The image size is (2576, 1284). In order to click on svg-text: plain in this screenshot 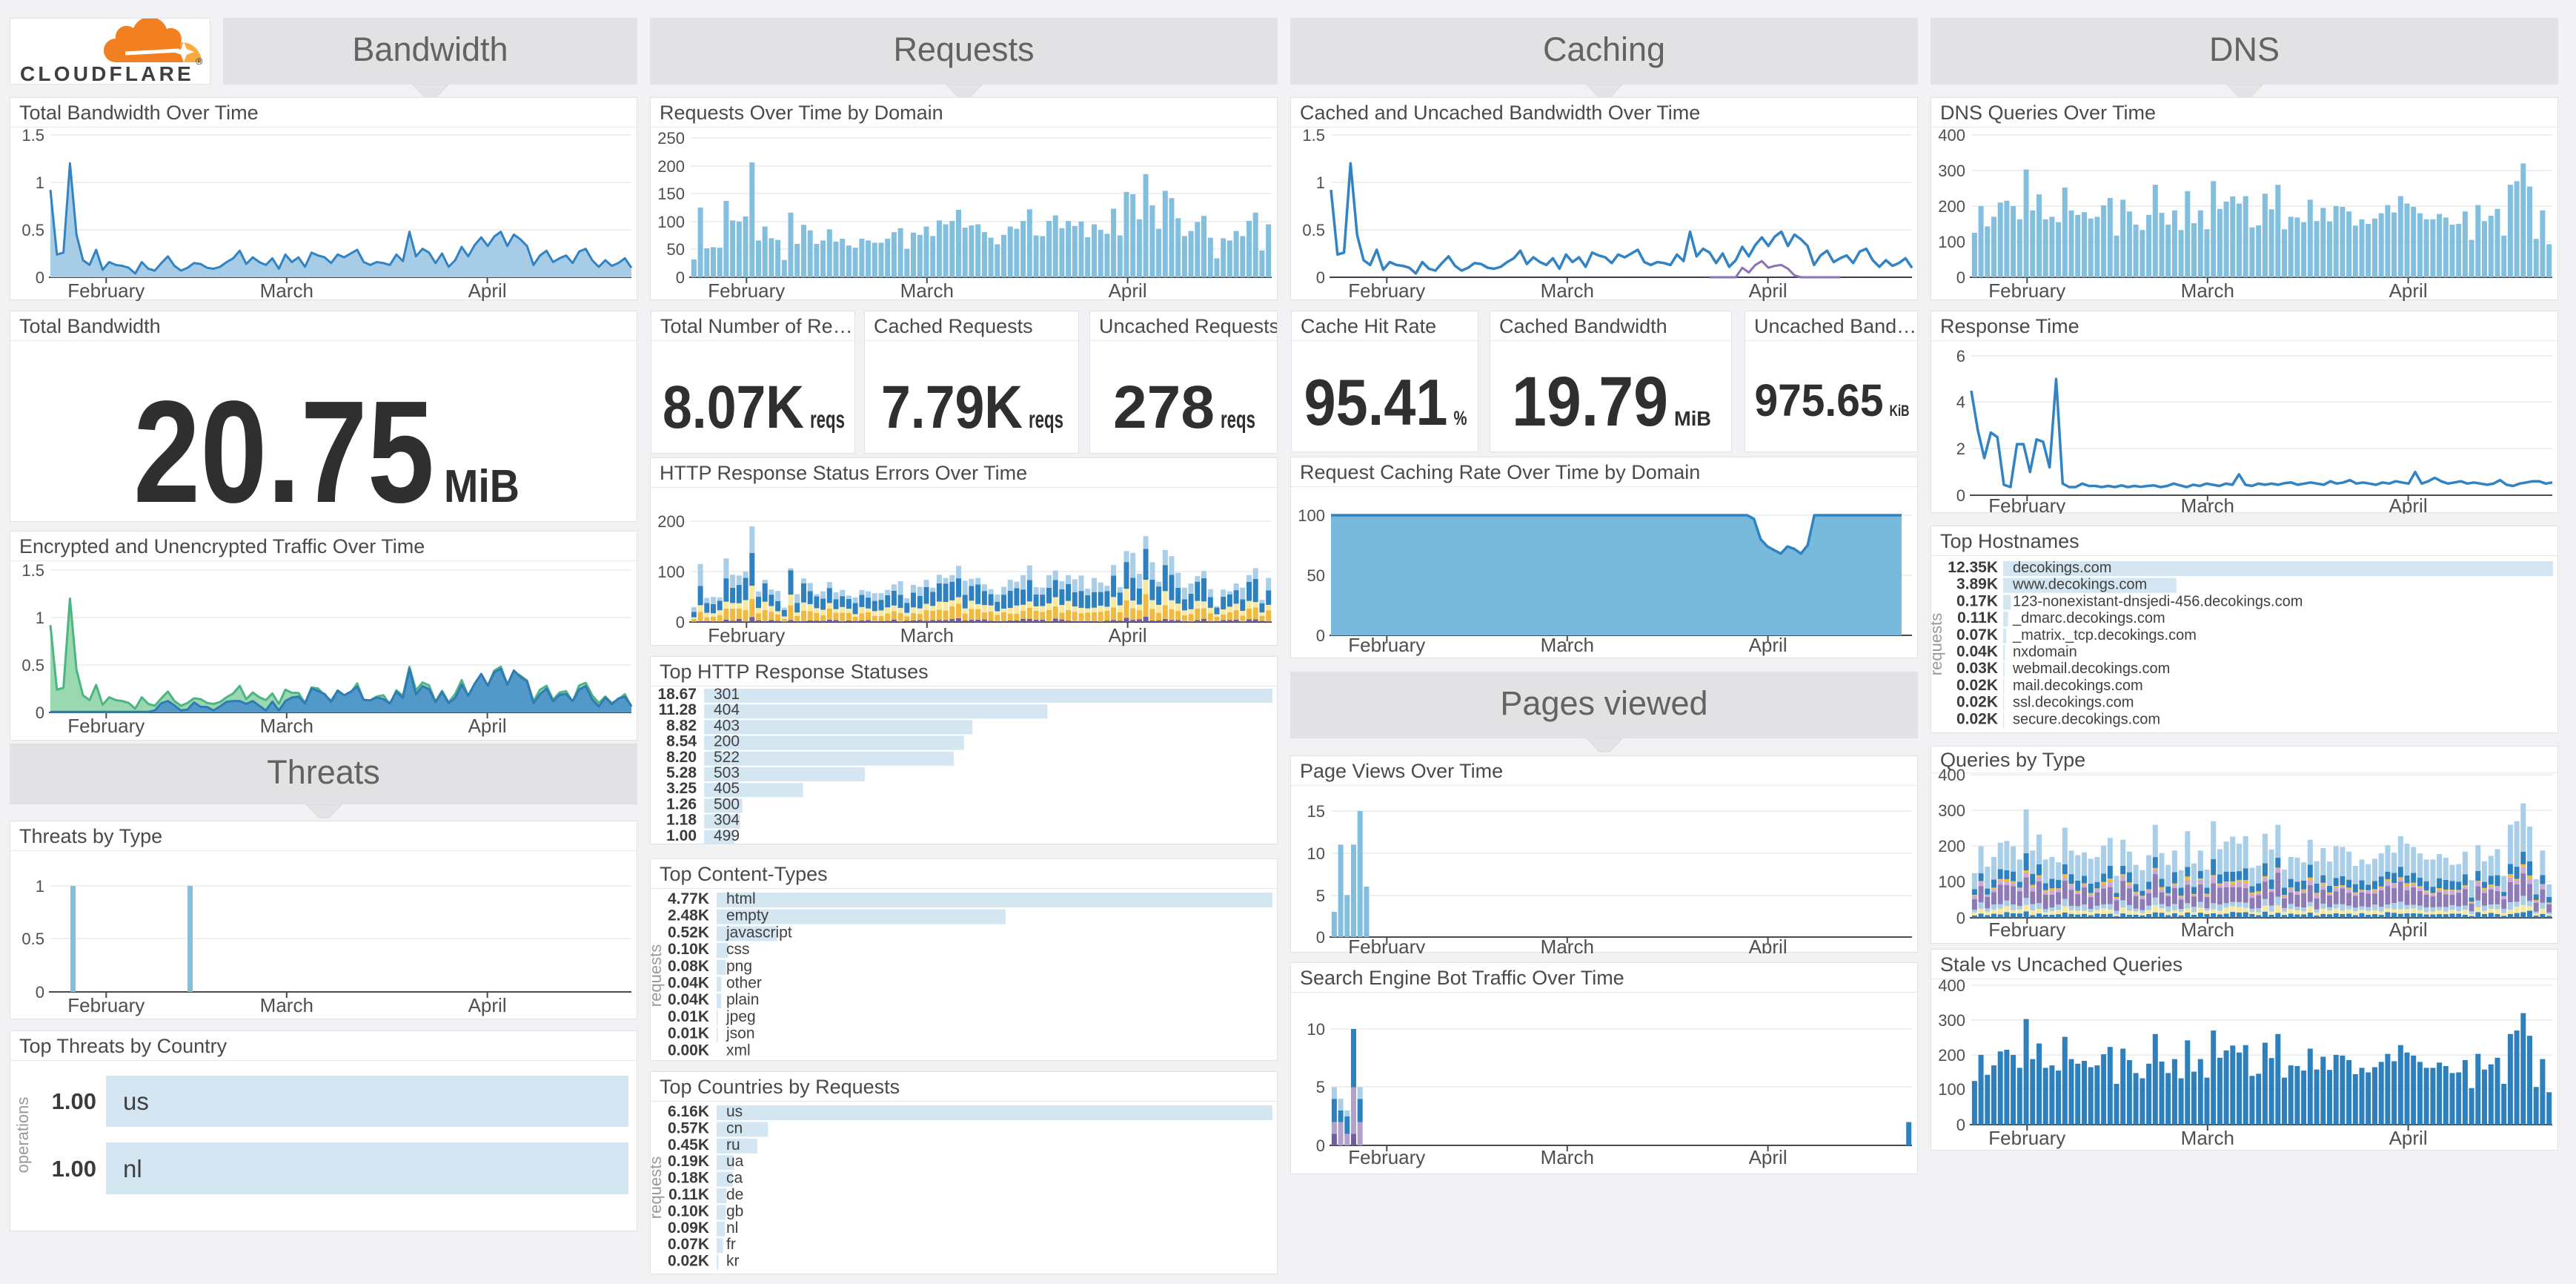, I will do `click(742, 999)`.